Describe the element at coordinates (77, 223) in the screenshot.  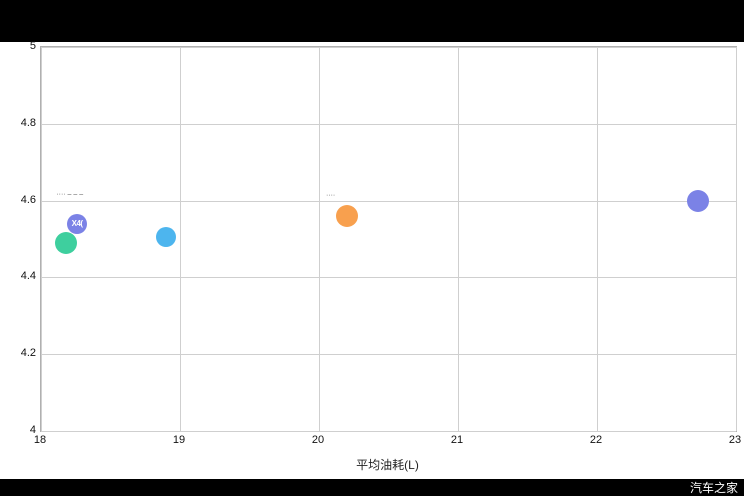
I see `data-bubble: X4(` at that location.